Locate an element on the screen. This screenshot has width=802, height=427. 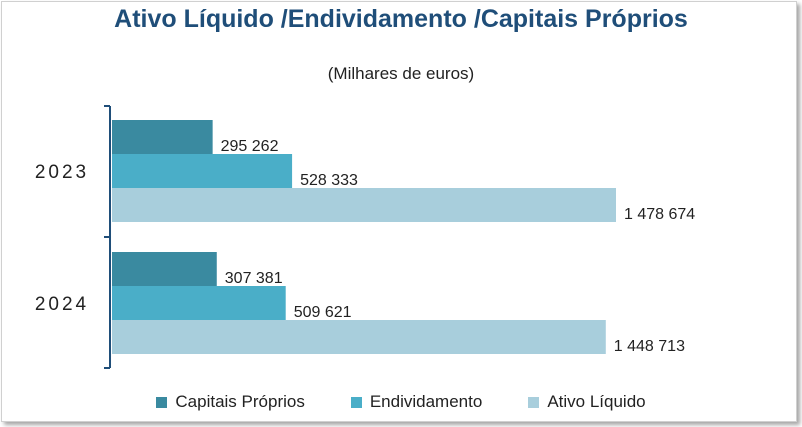
bar-ativo-líquido-2024 is located at coordinates (359, 337).